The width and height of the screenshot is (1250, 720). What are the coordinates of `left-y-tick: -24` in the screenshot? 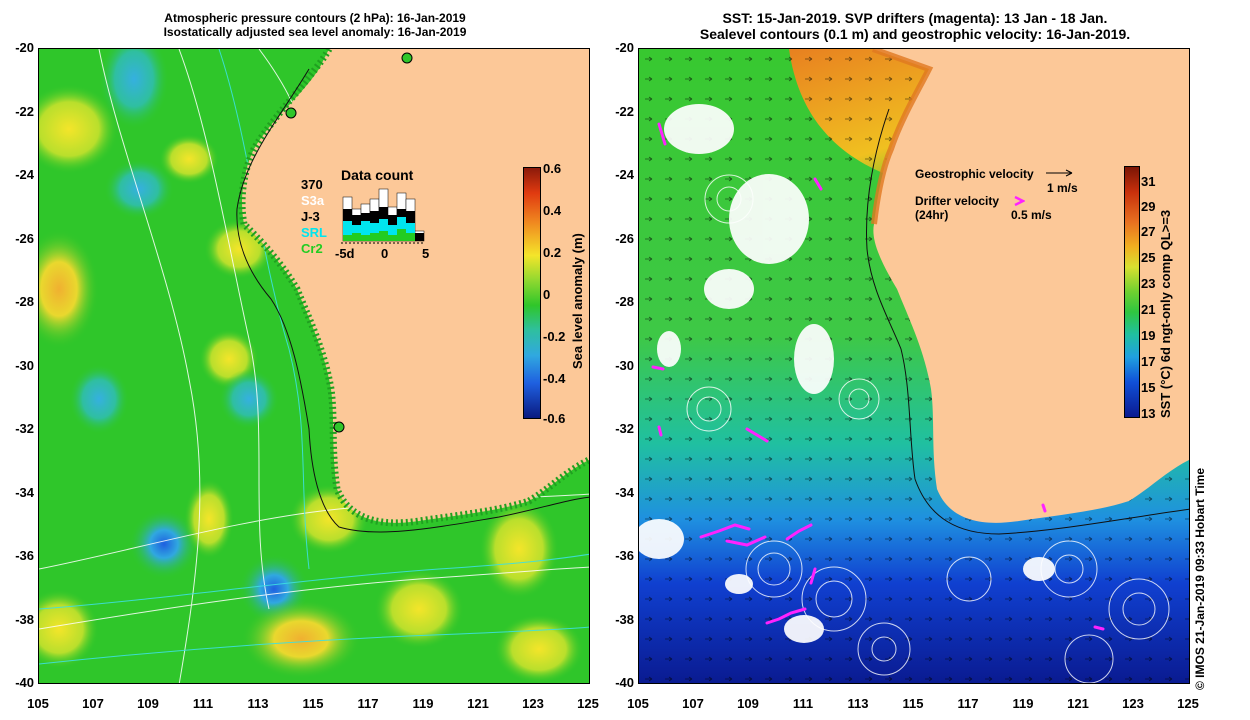 It's located at (24, 174).